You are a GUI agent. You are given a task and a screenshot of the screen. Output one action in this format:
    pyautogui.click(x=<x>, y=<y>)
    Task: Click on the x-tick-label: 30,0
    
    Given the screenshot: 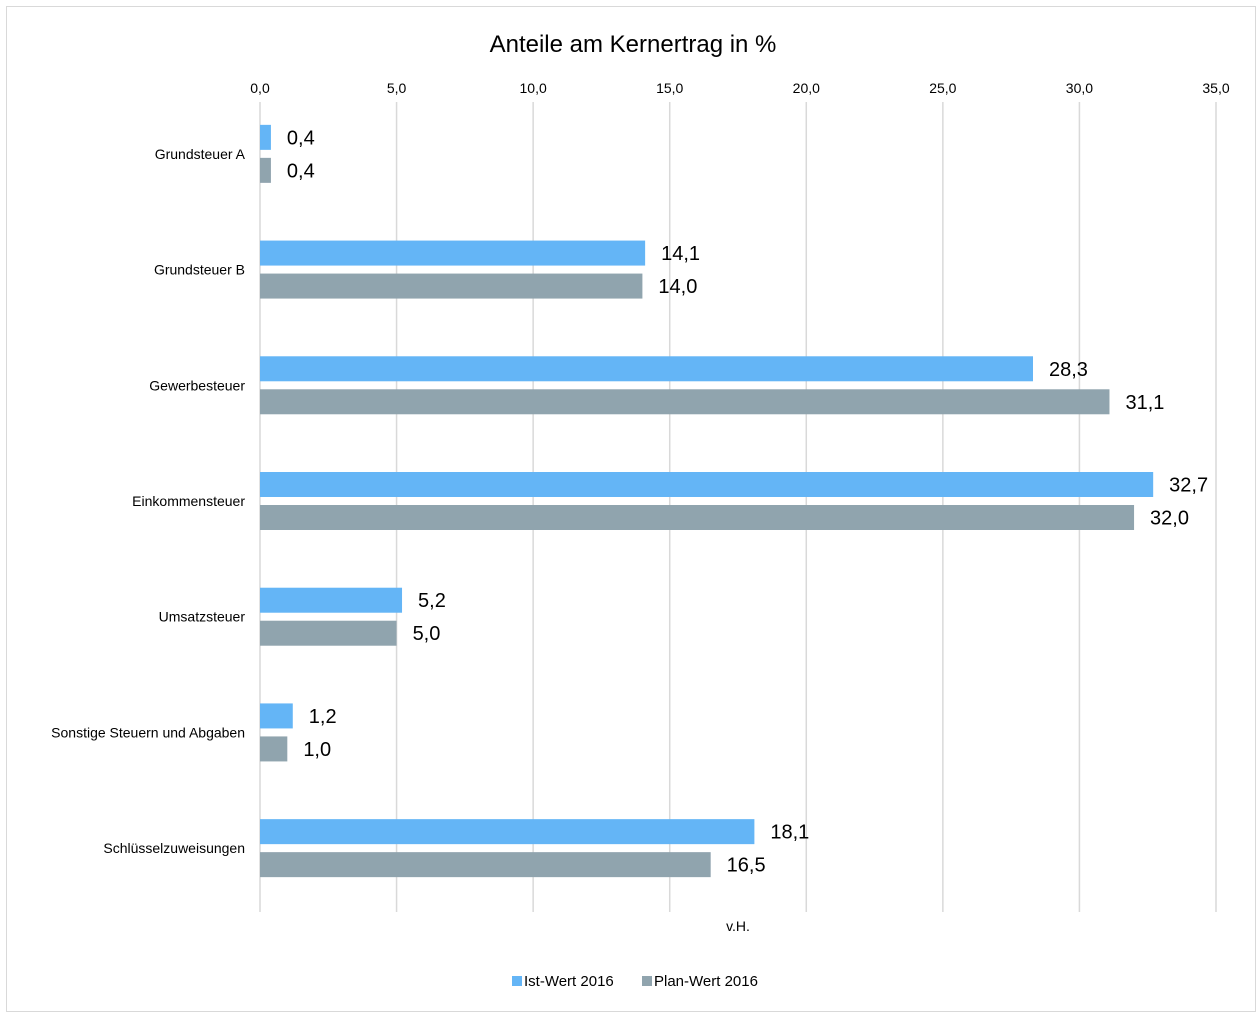 What is the action you would take?
    pyautogui.click(x=1079, y=88)
    